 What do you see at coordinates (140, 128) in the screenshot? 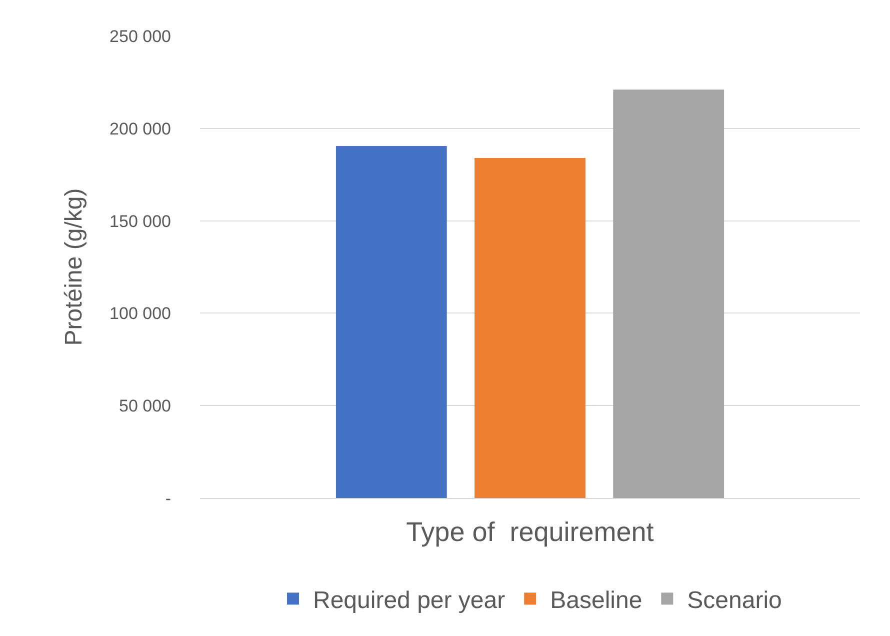
I see `y-tick-label: 200 000` at bounding box center [140, 128].